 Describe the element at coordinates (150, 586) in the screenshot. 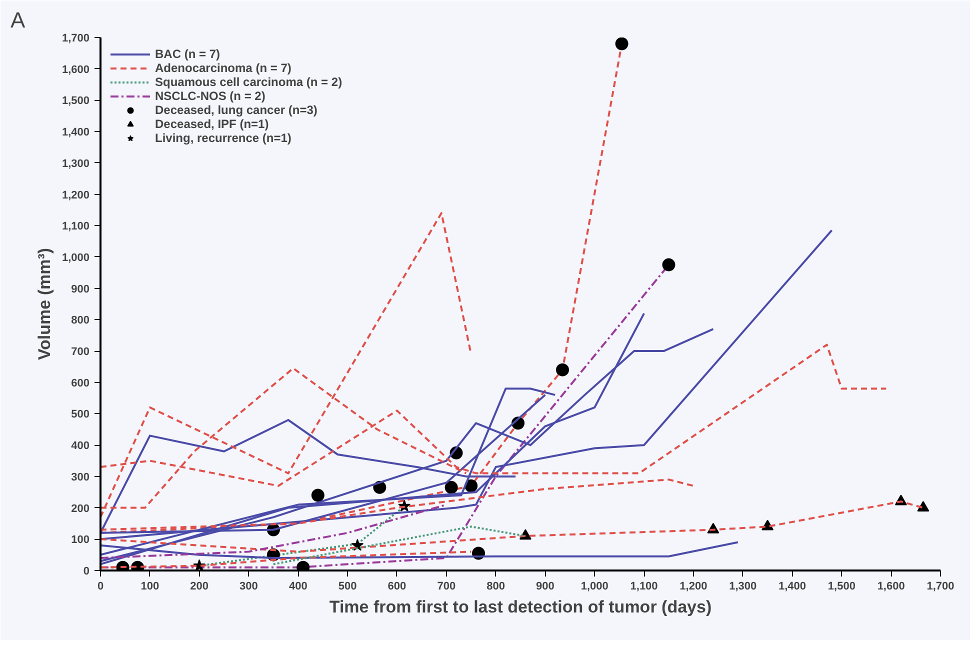

I see `x-tick-label: 100` at that location.